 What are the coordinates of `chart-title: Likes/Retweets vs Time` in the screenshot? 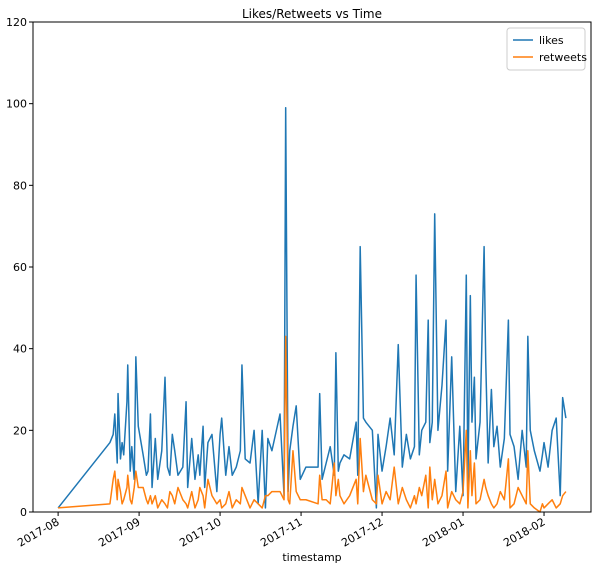 It's located at (312, 14).